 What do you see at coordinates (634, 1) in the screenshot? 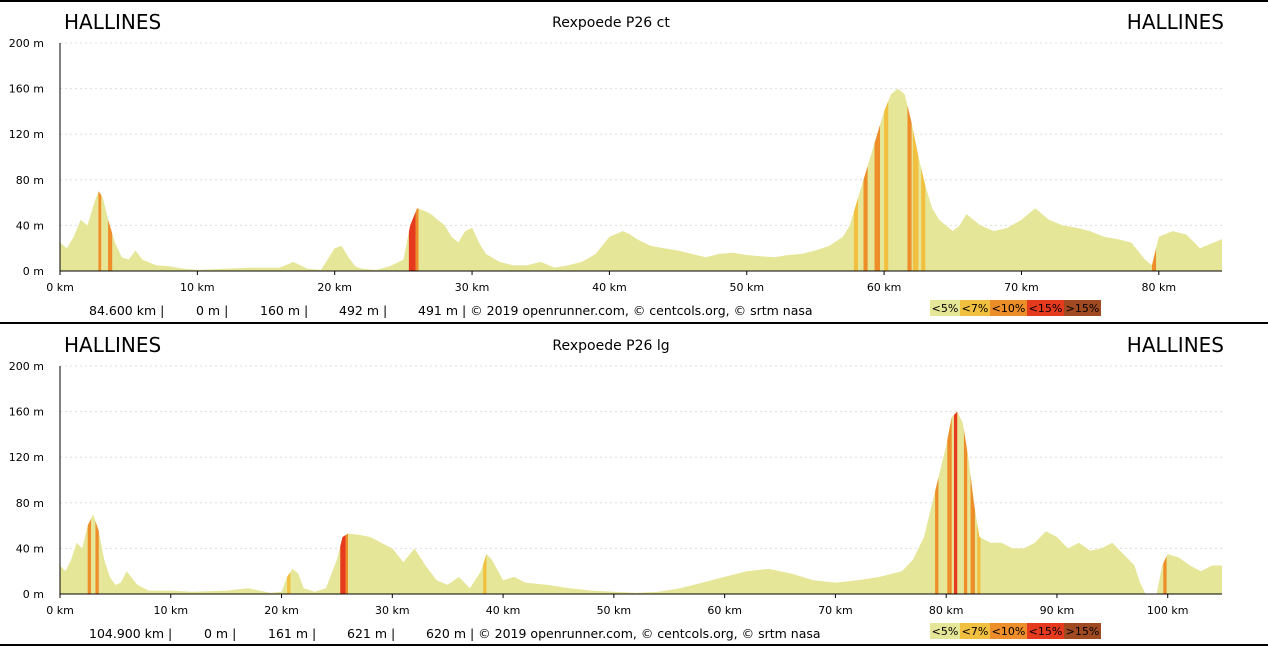
I see `top-border` at bounding box center [634, 1].